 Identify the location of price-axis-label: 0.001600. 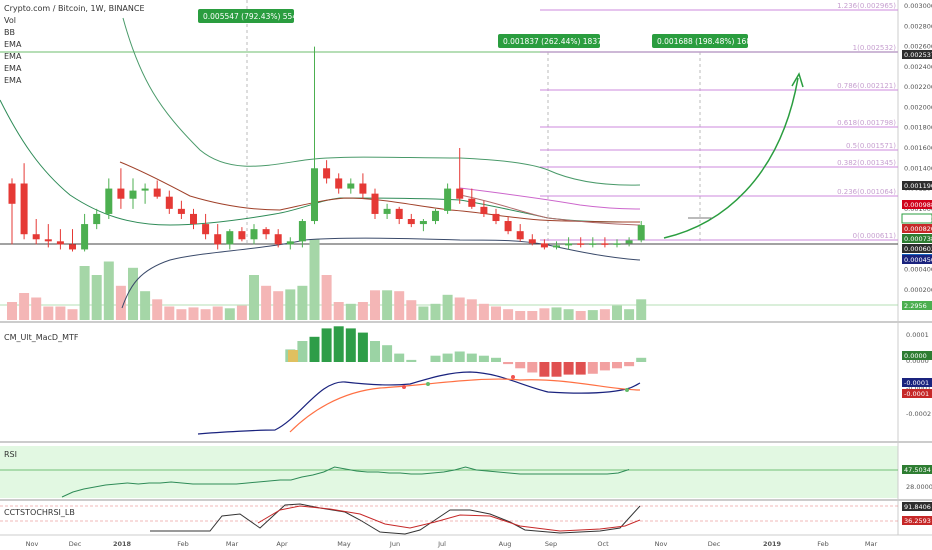
(918, 148).